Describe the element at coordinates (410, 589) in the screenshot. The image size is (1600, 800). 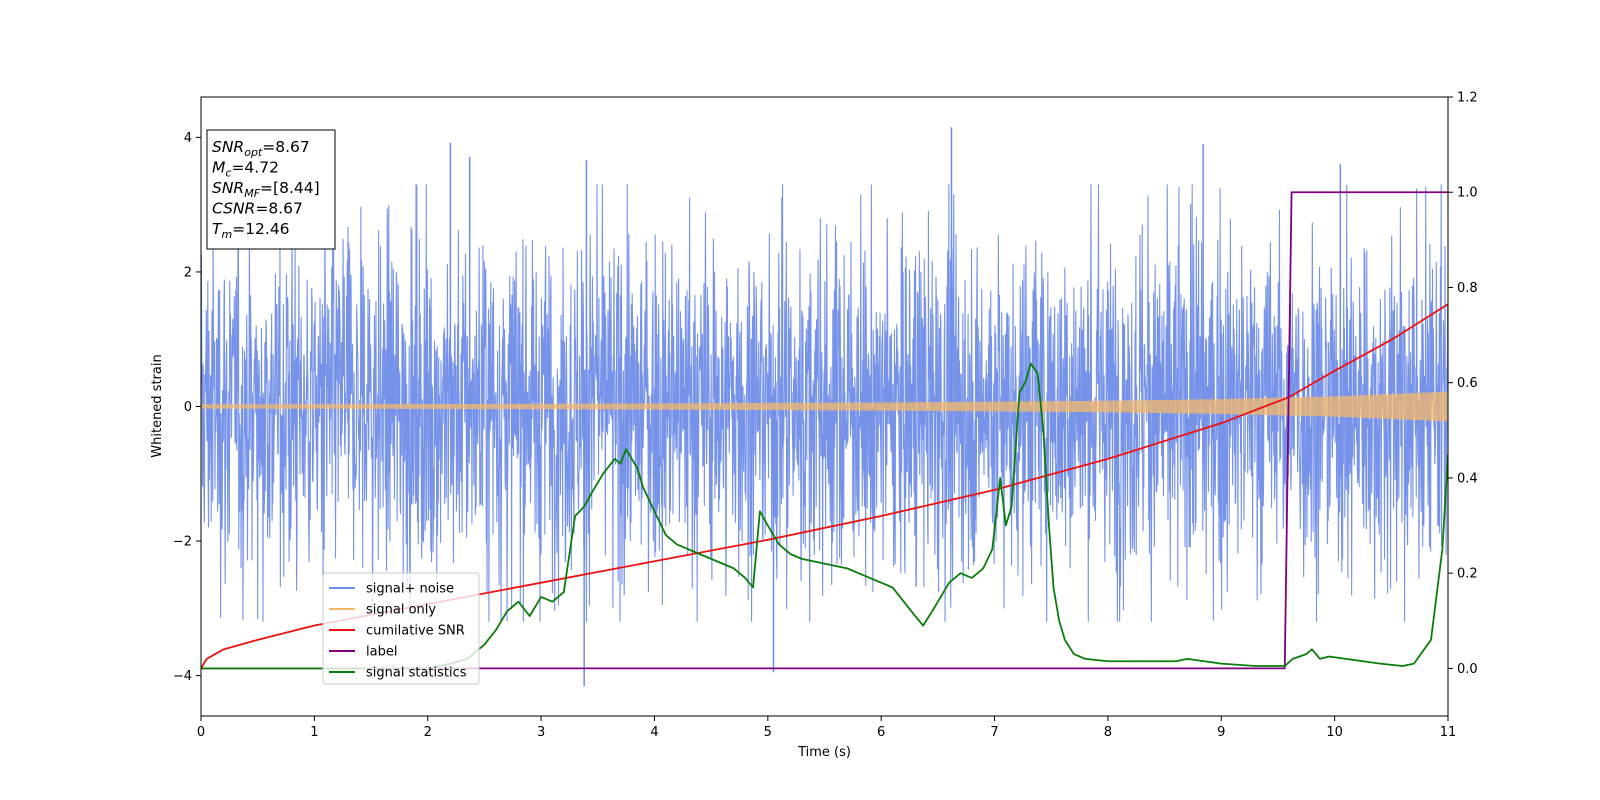
I see `legend-label: signal+ noise` at that location.